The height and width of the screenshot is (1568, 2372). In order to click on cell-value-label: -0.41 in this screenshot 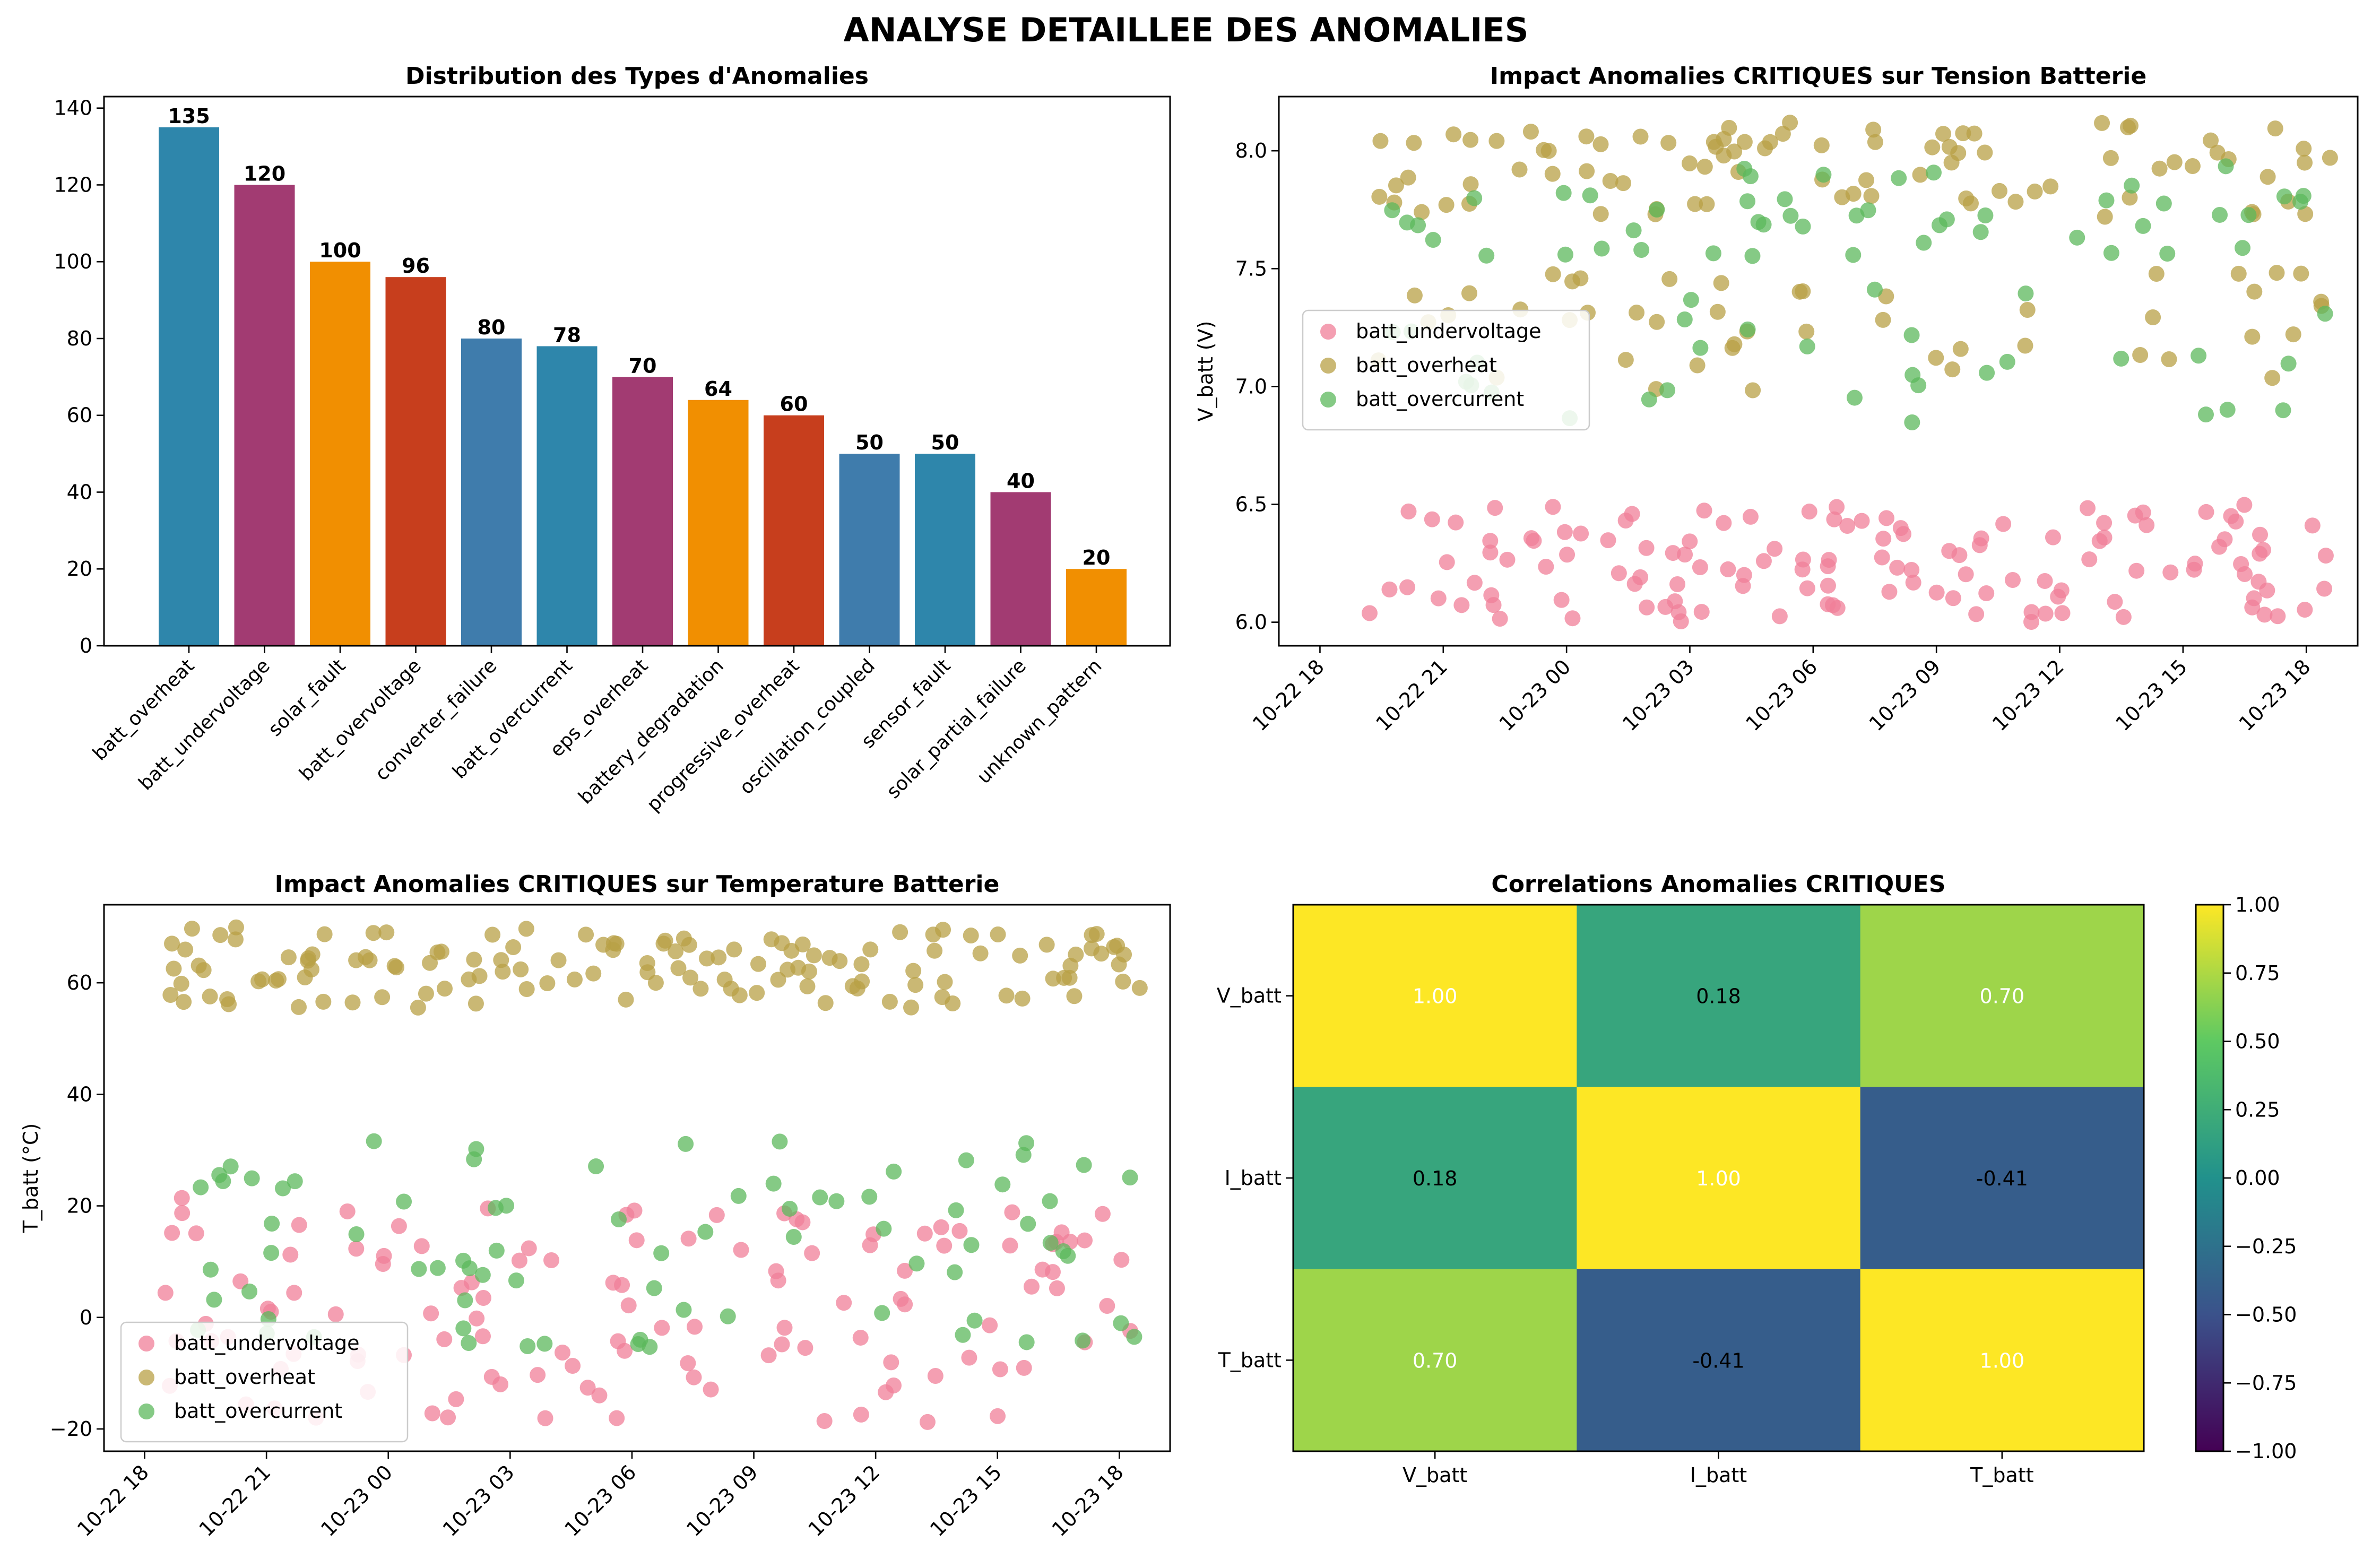, I will do `click(2002, 1178)`.